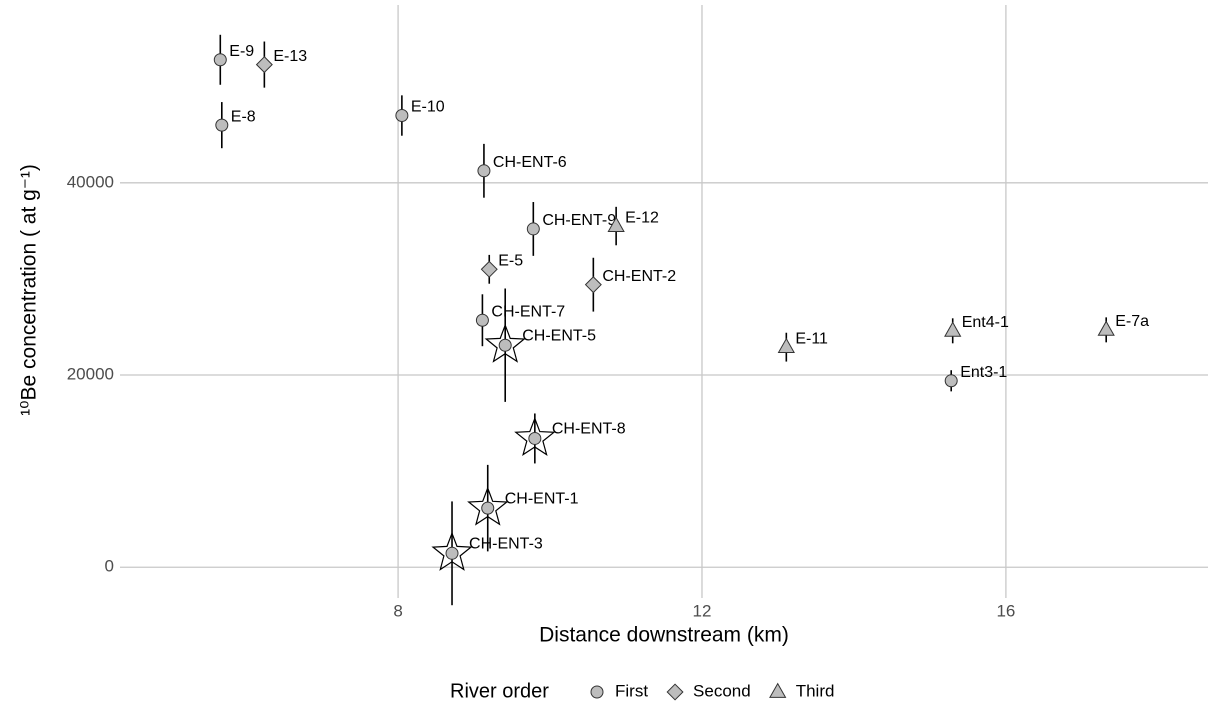 The image size is (1208, 710). What do you see at coordinates (90, 374) in the screenshot?
I see `y-tick-label: 20000` at bounding box center [90, 374].